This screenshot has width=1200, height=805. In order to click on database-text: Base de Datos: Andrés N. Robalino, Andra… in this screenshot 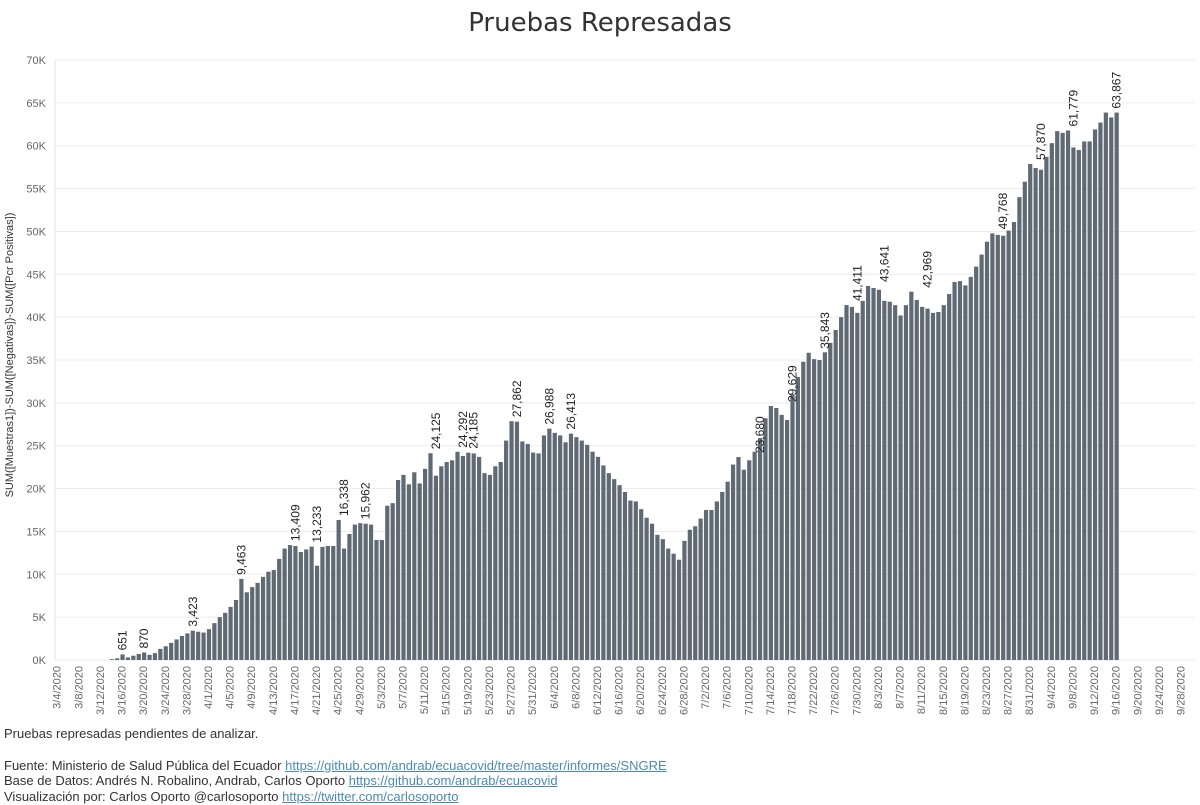, I will do `click(175, 780)`.